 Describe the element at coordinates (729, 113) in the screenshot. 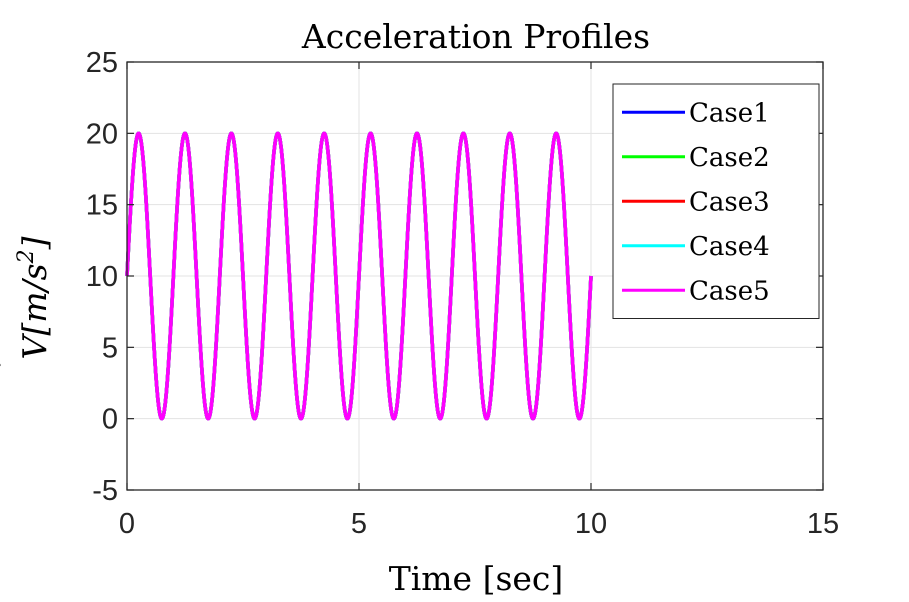

I see `legend-label-case1: Case1` at that location.